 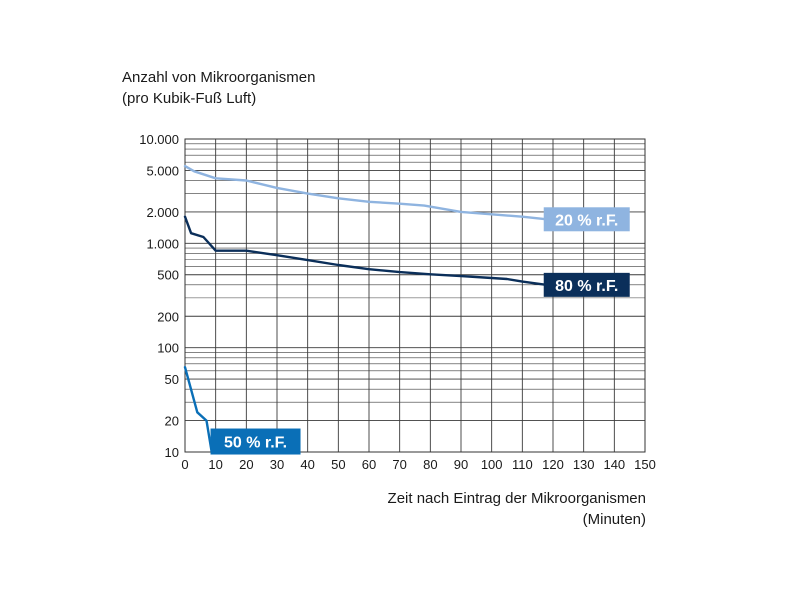 I want to click on x-tick-label: 130, so click(x=584, y=464).